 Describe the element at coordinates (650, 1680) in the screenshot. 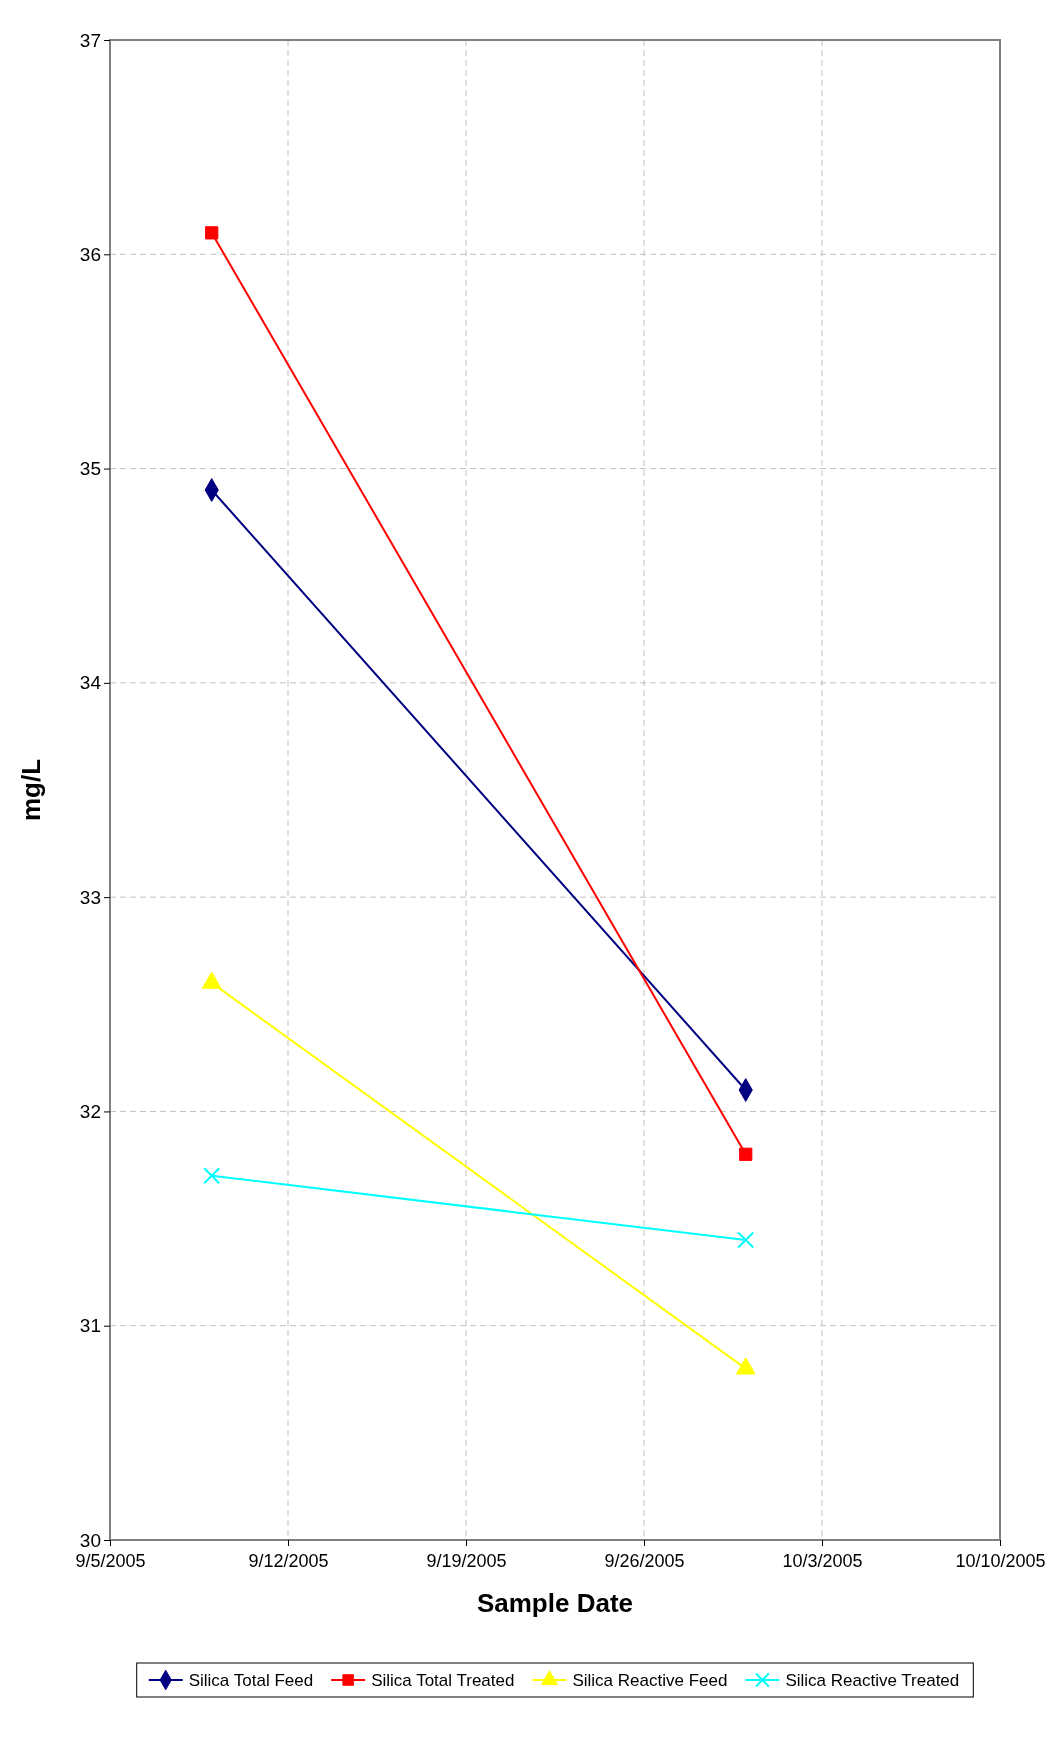

I see `legend-label: Silica Reactive Feed` at that location.